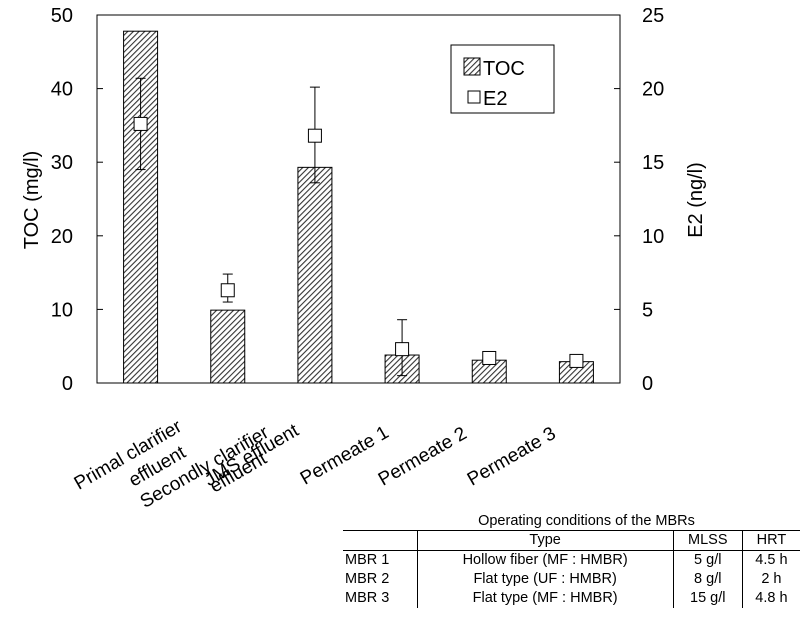  What do you see at coordinates (545, 540) in the screenshot?
I see `table-header-type: Type` at bounding box center [545, 540].